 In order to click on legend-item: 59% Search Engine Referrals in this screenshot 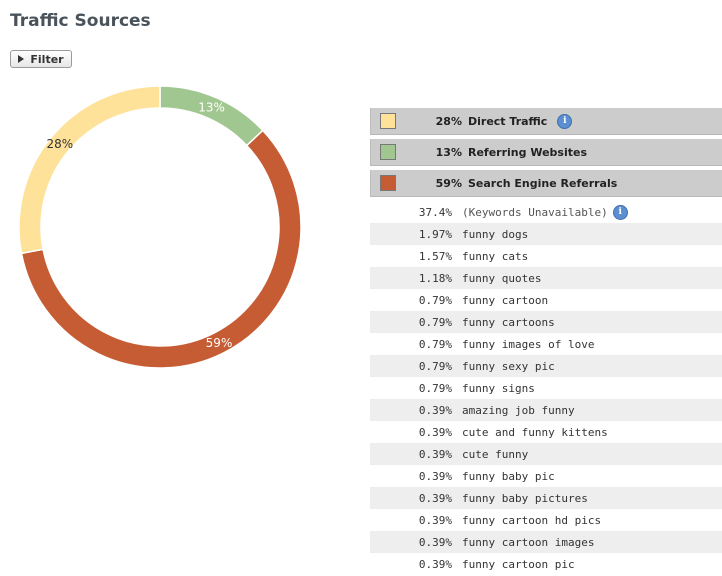, I will do `click(546, 183)`.